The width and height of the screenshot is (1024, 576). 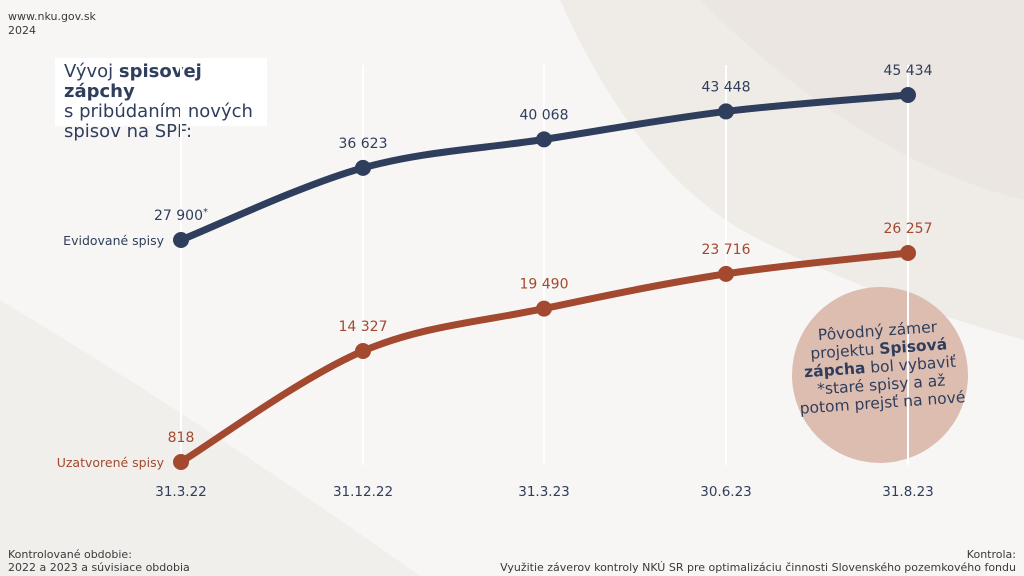 I want to click on data-label: 27 900*, so click(x=181, y=215).